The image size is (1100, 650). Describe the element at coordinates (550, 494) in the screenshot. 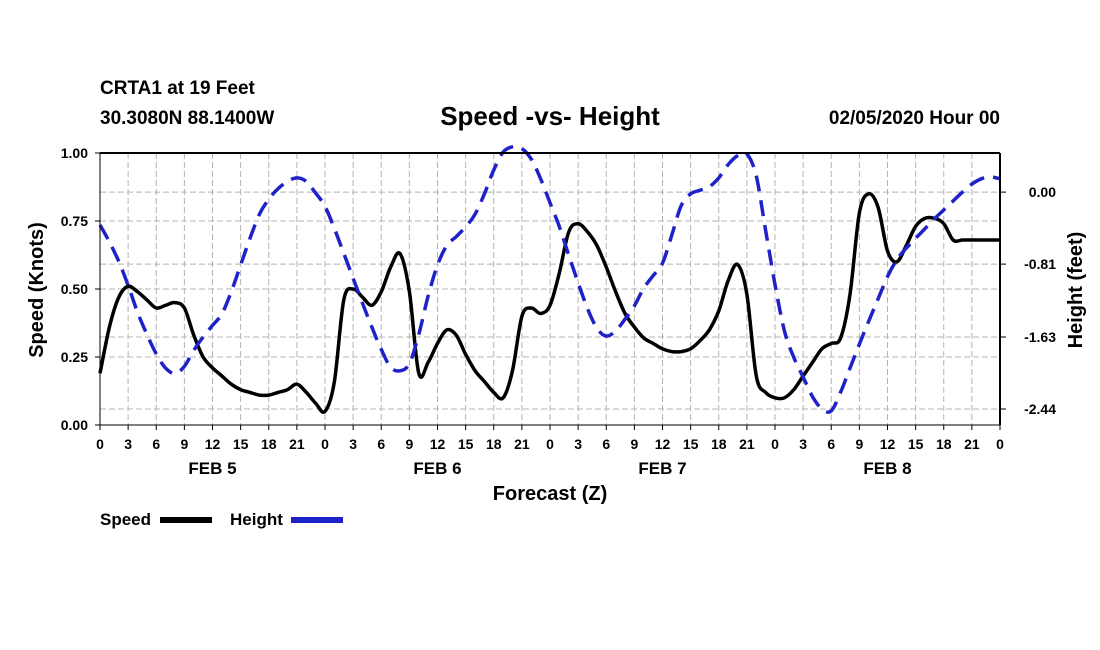

I see `x-axis-title: Forecast (Z)` at that location.